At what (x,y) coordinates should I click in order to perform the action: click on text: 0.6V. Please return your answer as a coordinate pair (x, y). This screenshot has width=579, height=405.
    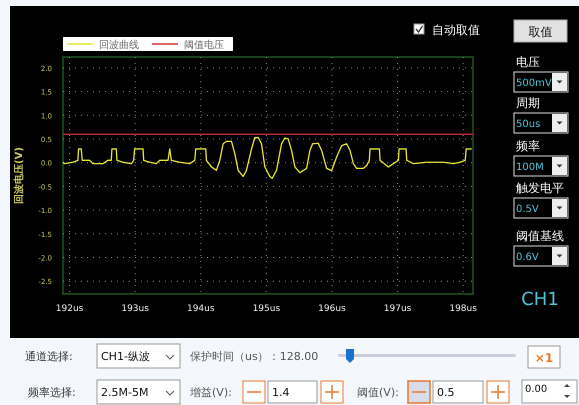
    Looking at the image, I should click on (527, 257).